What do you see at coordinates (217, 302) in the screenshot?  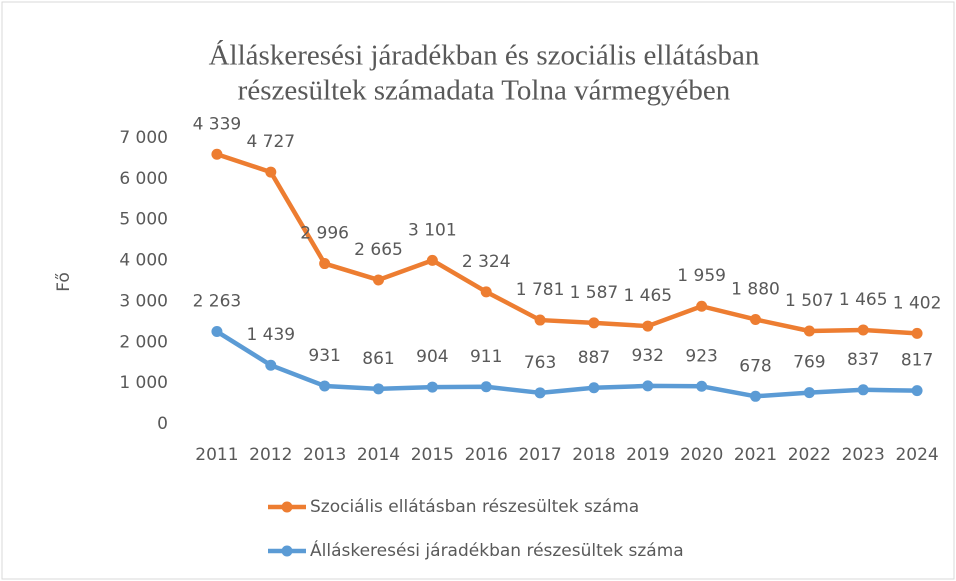 I see `data-label: 2 263` at bounding box center [217, 302].